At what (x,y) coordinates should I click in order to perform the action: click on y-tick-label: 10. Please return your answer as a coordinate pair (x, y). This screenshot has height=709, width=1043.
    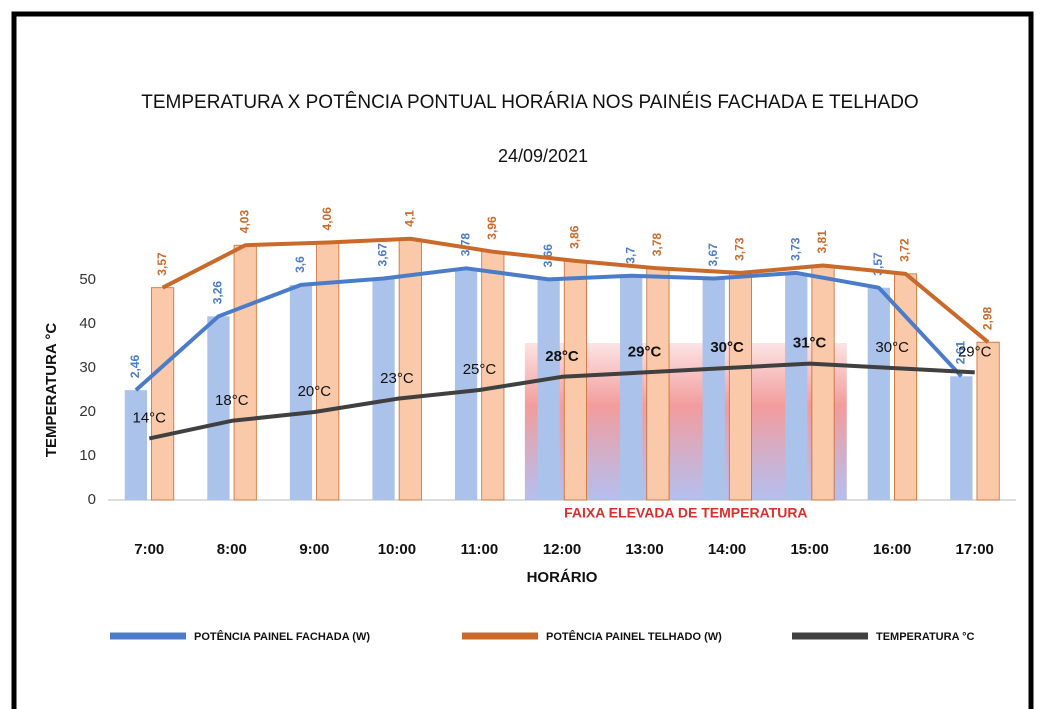
    Looking at the image, I should click on (87, 455).